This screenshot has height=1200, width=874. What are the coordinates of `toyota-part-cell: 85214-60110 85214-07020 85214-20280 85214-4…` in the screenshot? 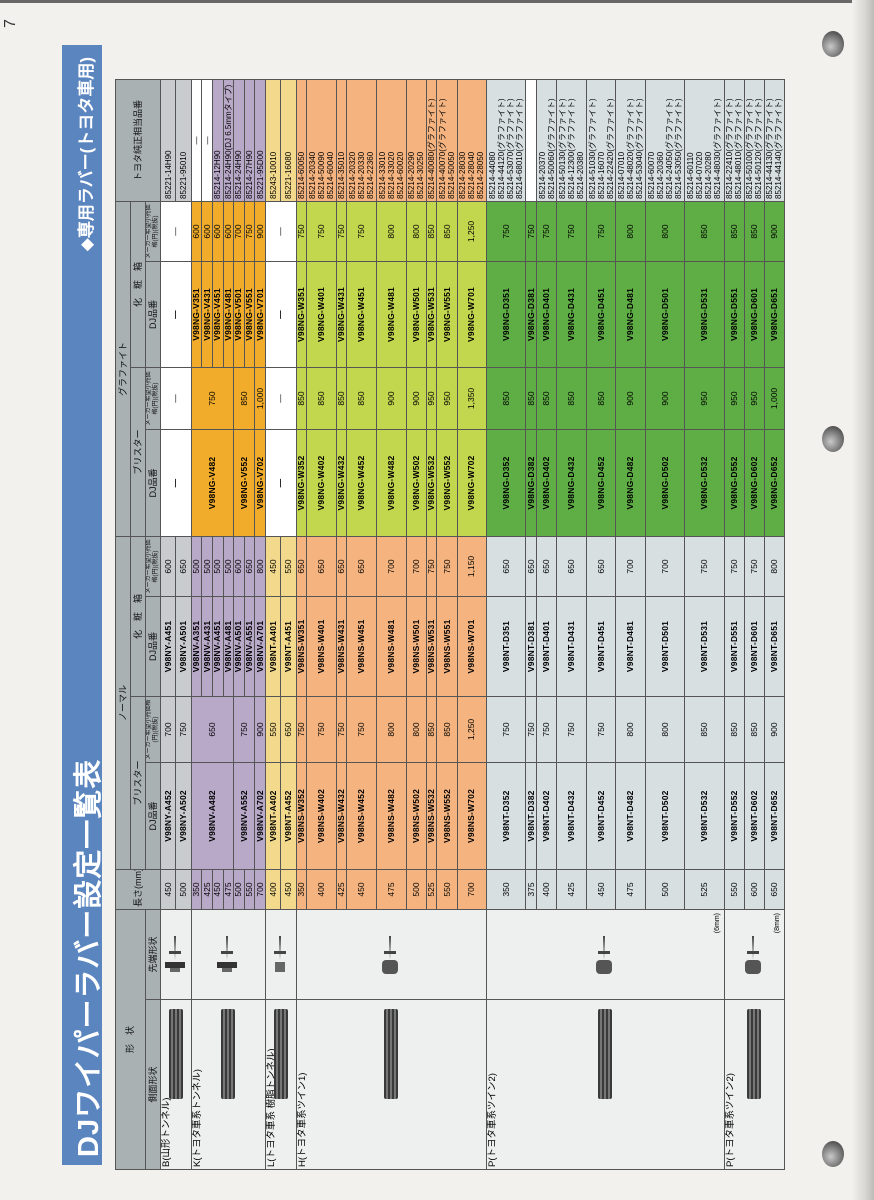 It's located at (704, 140).